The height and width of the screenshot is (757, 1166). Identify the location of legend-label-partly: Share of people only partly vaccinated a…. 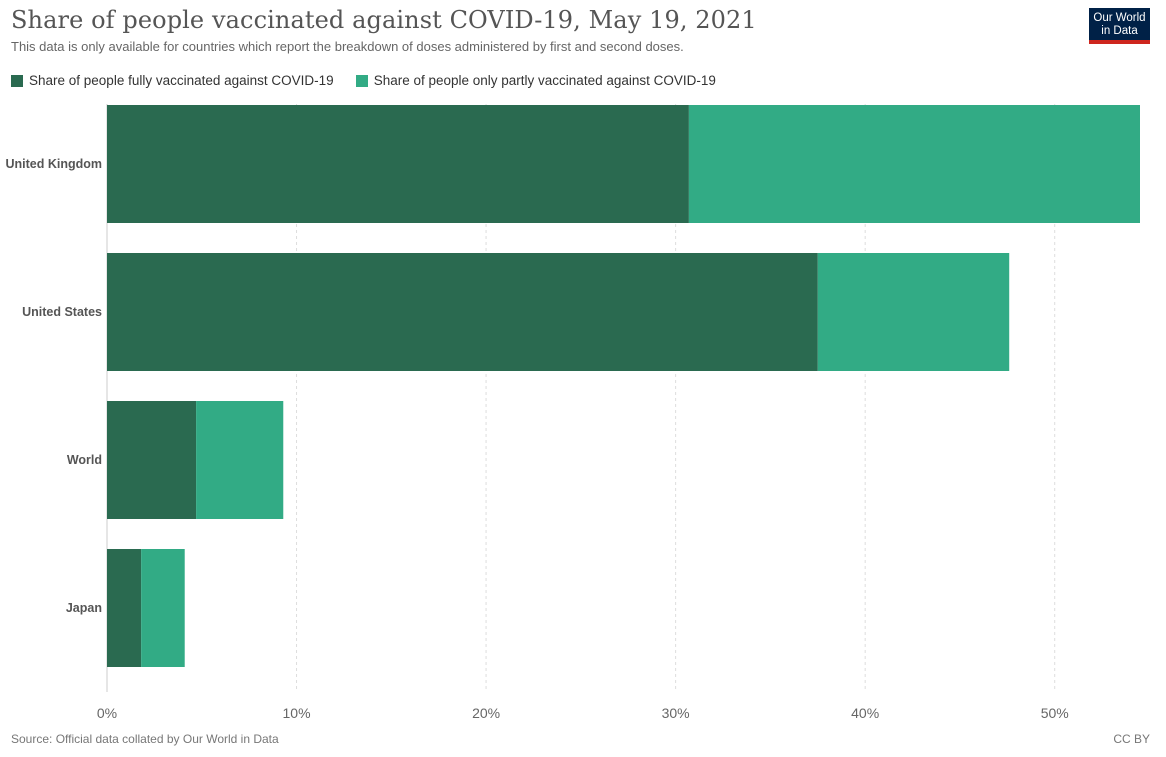
(544, 80).